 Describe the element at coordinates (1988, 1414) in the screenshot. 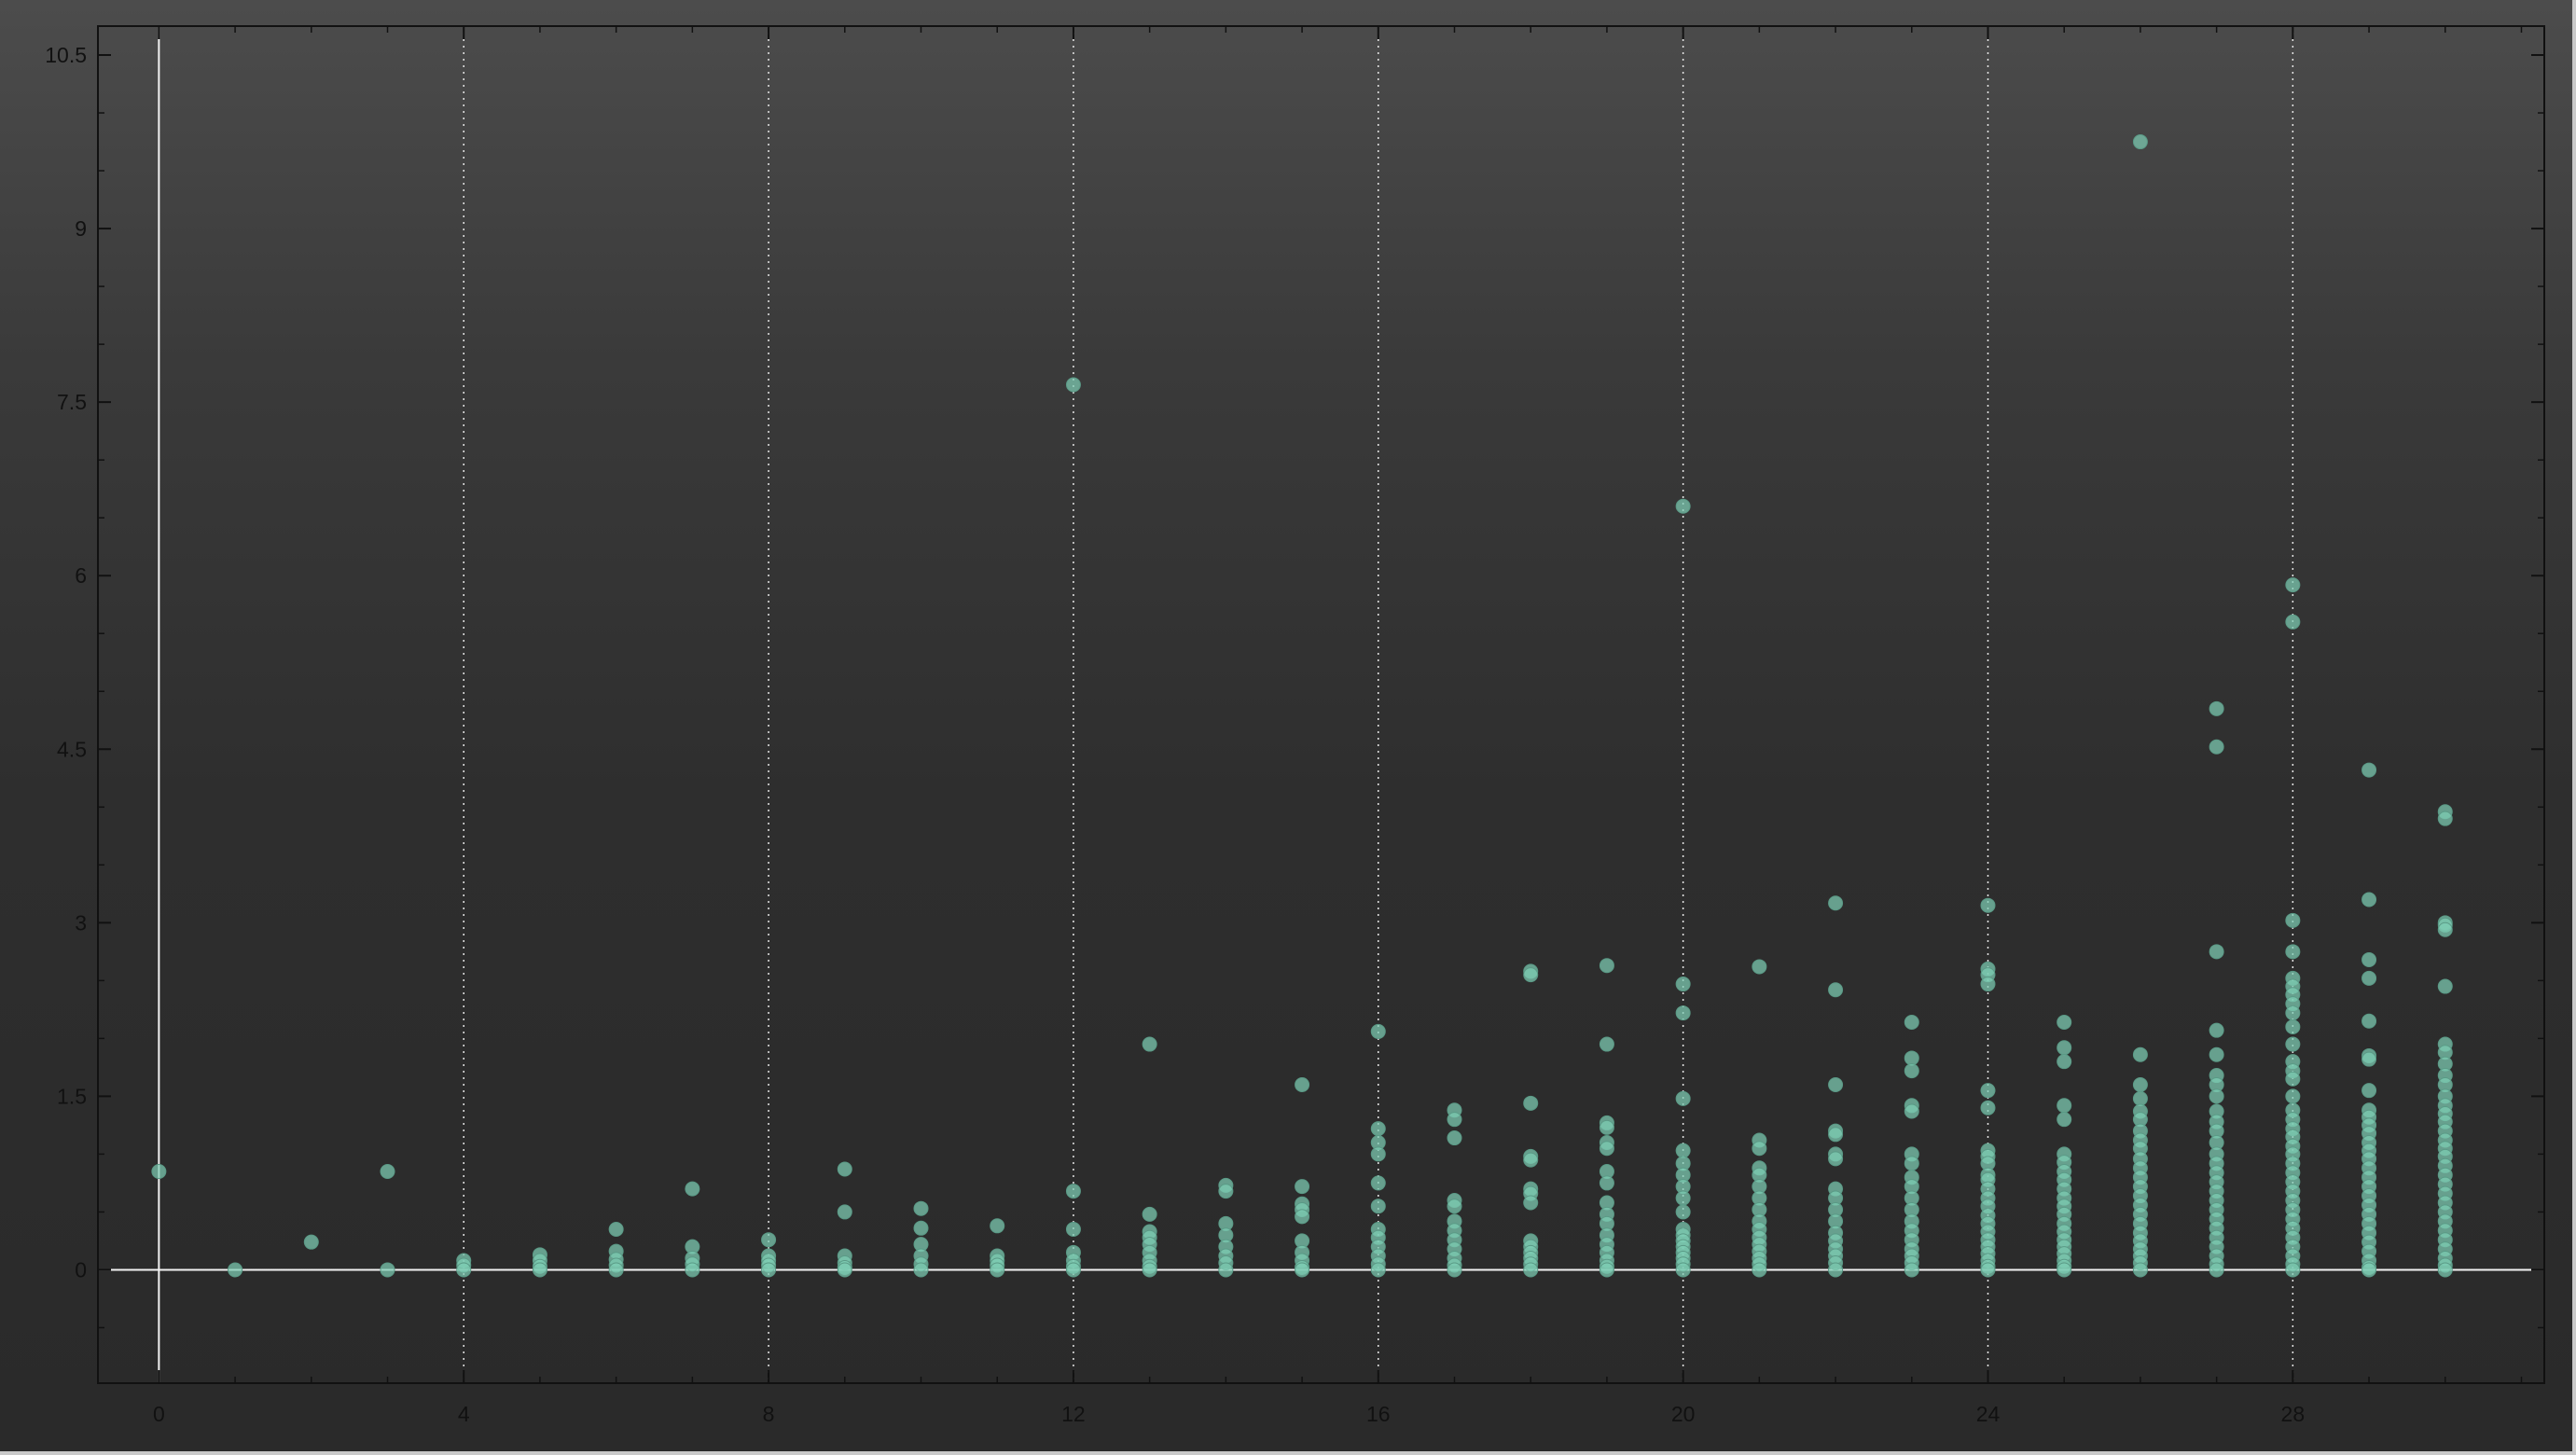

I see `x-tick-label: 24` at that location.